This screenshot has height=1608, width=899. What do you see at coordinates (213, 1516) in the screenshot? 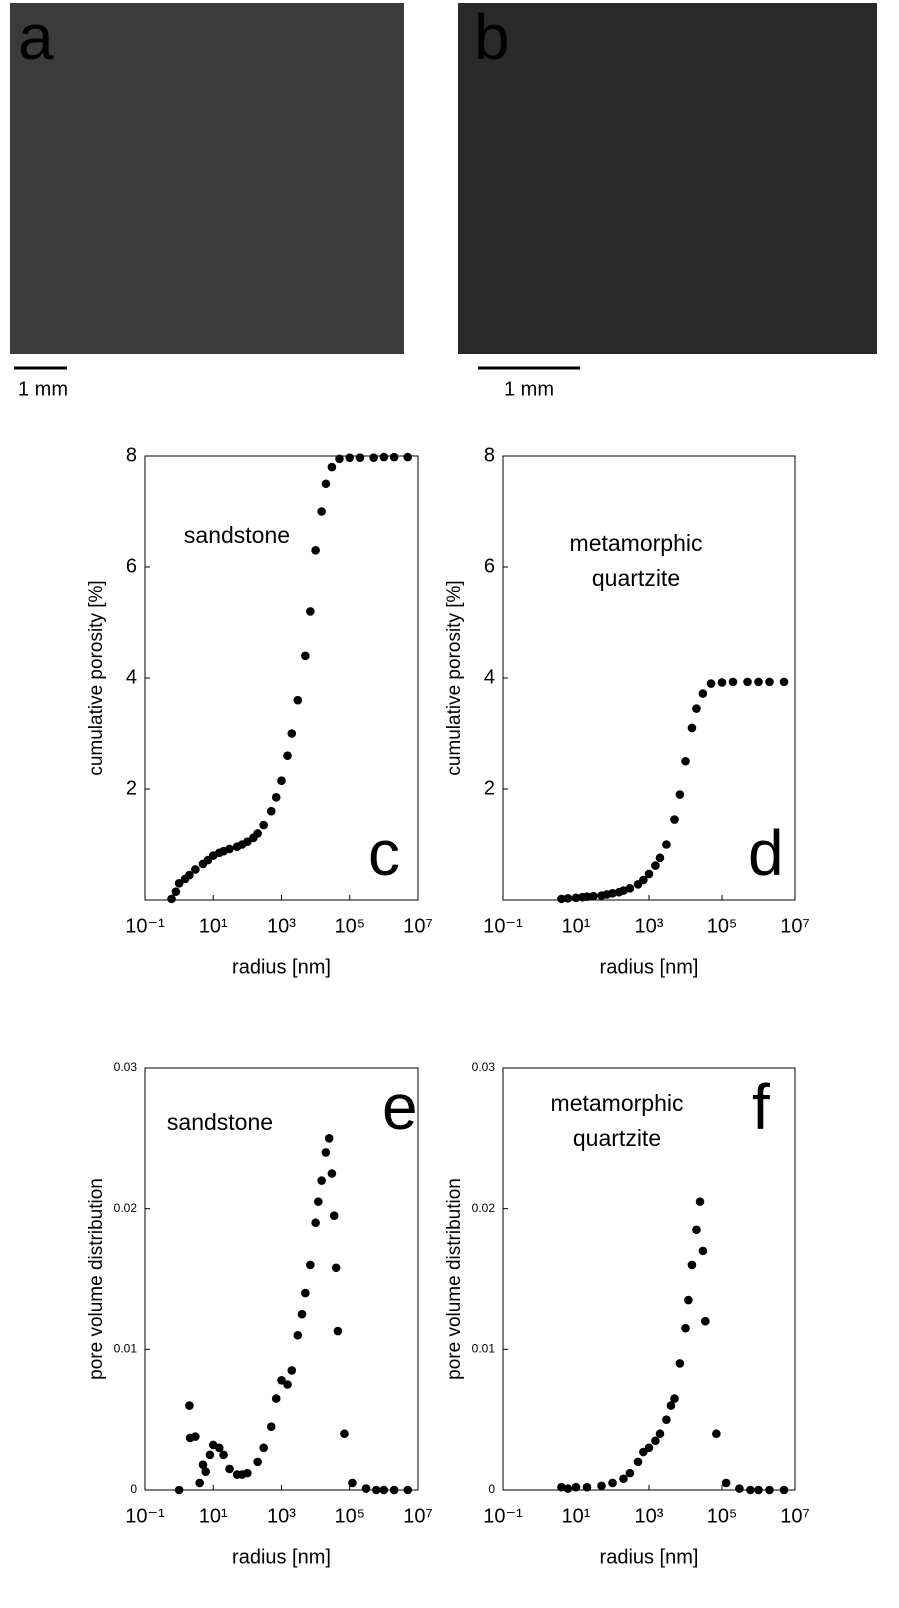
I see `x-tick-label: 10¹` at bounding box center [213, 1516].